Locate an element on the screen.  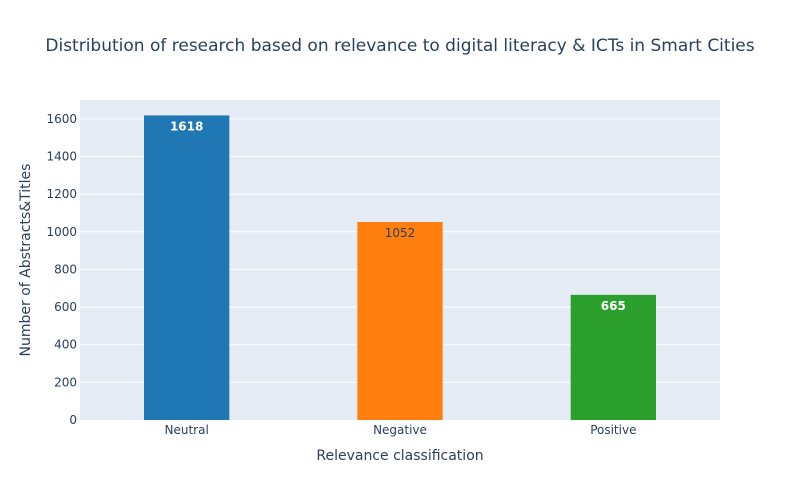
data-label-negative: 1052 is located at coordinates (400, 233).